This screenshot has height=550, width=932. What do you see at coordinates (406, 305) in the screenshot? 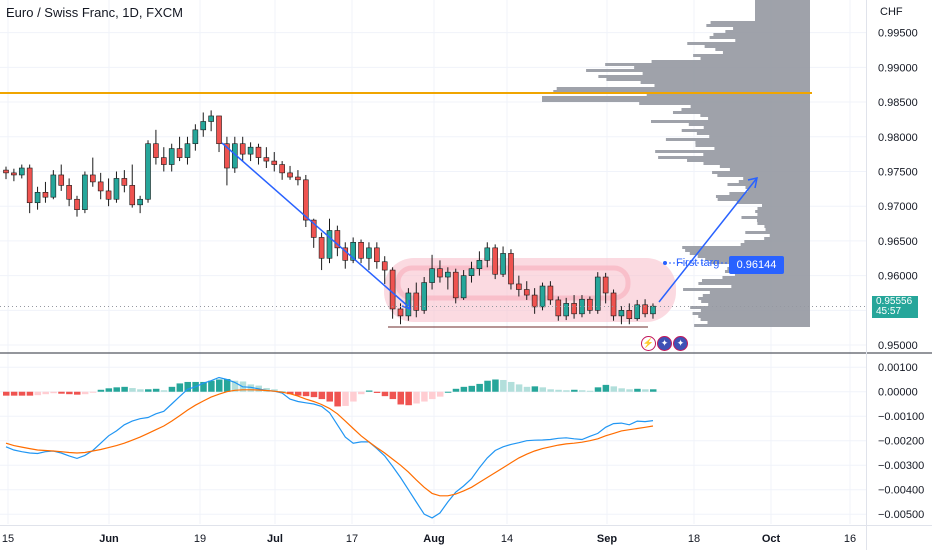
I see `downtrend-arrow-head` at bounding box center [406, 305].